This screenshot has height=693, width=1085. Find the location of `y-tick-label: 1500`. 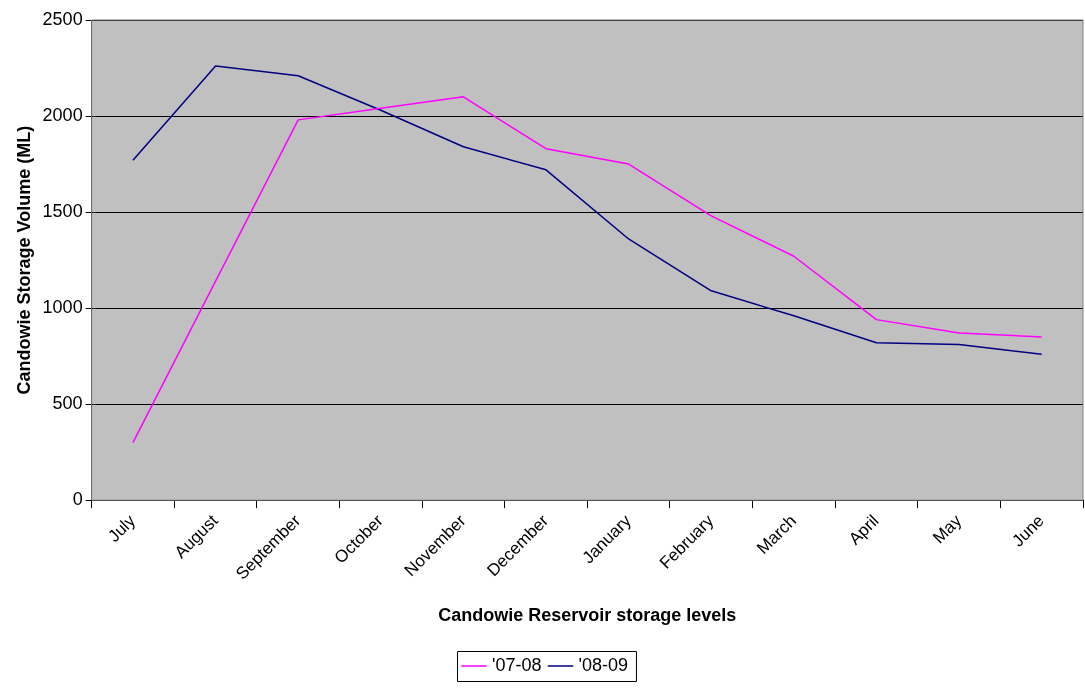

y-tick-label: 1500 is located at coordinates (62, 211).